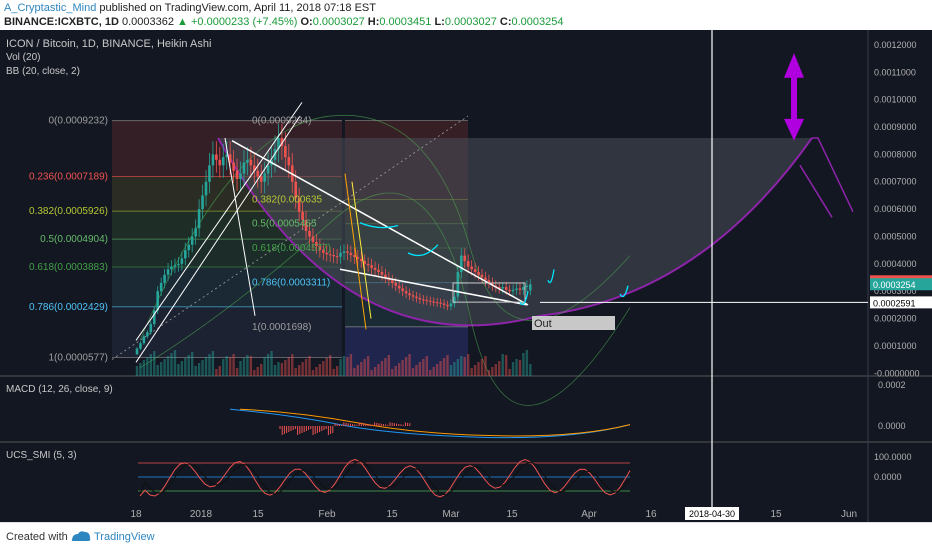  I want to click on low-label: L:, so click(439, 22).